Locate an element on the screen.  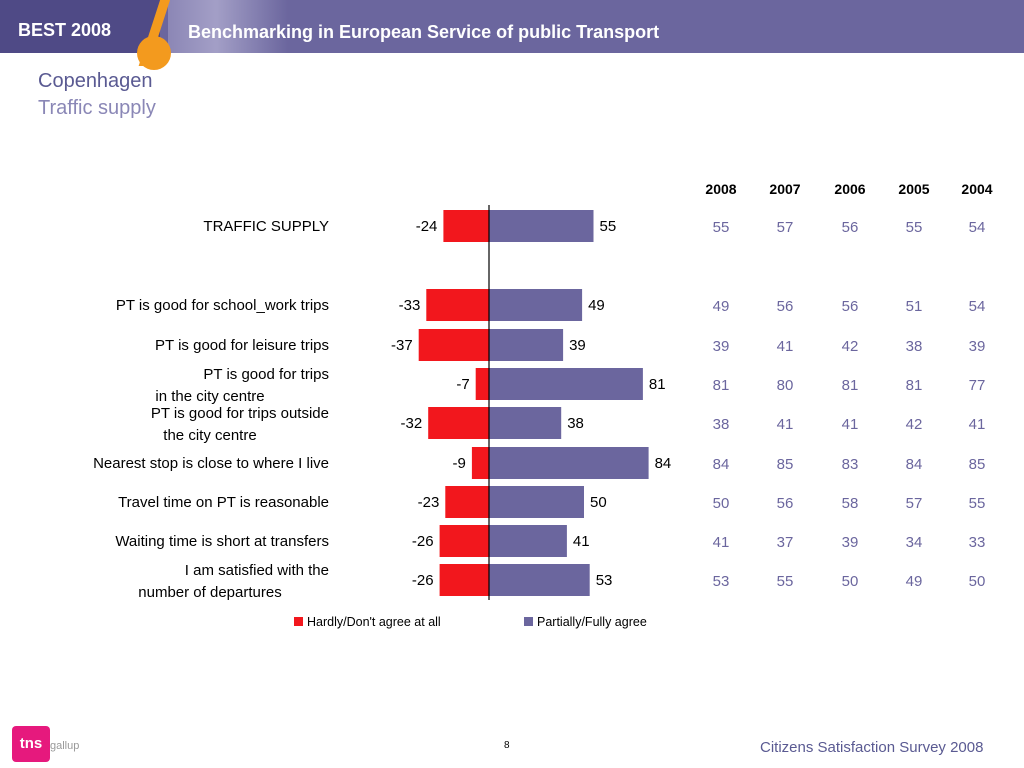
category-label: Travel time on PT is reasonable is located at coordinates (223, 502).